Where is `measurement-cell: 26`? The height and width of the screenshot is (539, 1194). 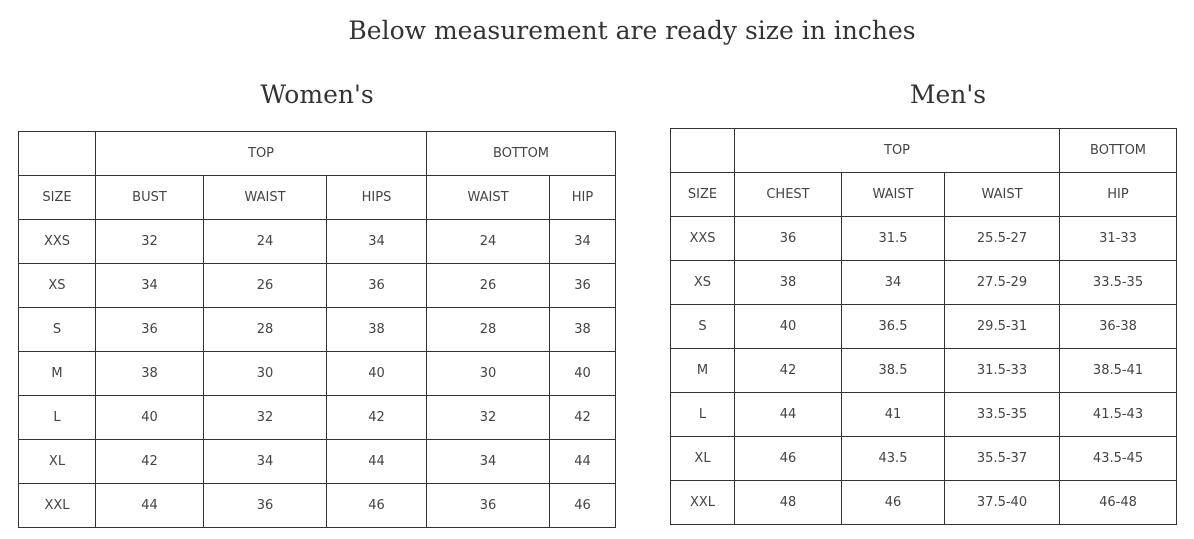 measurement-cell: 26 is located at coordinates (265, 285).